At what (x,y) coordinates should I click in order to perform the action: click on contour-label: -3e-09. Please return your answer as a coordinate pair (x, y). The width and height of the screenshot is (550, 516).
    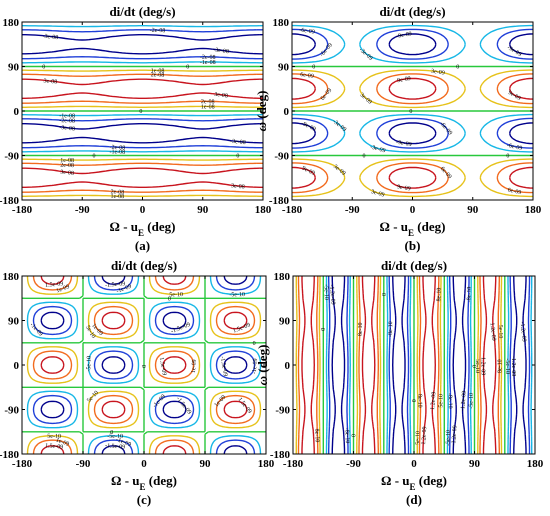
    Looking at the image, I should click on (377, 149).